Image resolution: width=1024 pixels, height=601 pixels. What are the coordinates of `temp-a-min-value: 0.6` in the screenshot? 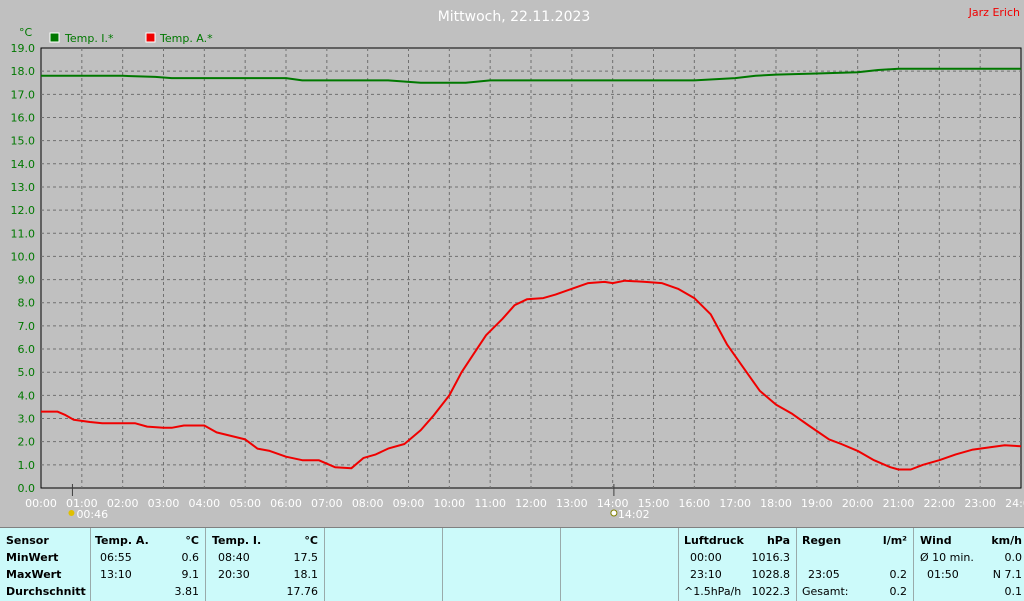 It's located at (190, 557).